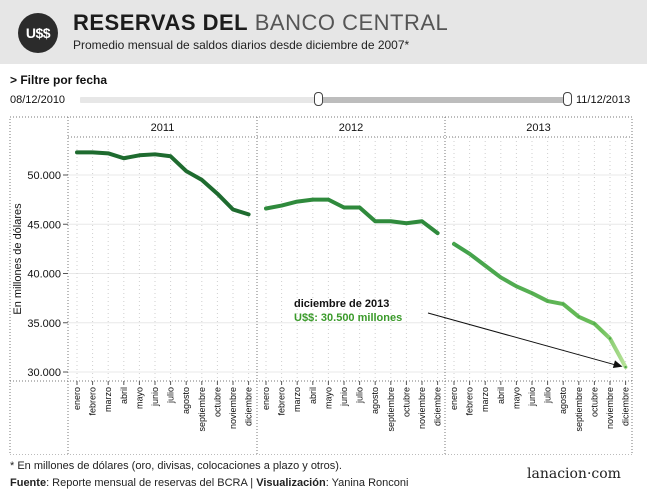 The width and height of the screenshot is (647, 502). I want to click on data-point-2011-marzo, so click(108, 153).